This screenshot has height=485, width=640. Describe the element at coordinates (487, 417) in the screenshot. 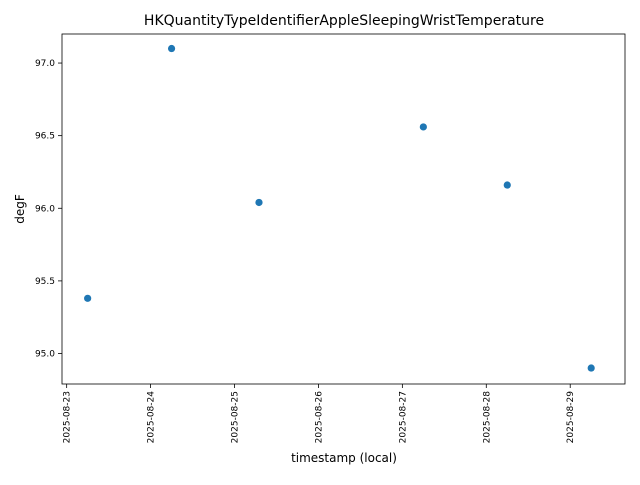

I see `x-tick-label: 2025-08-28` at that location.